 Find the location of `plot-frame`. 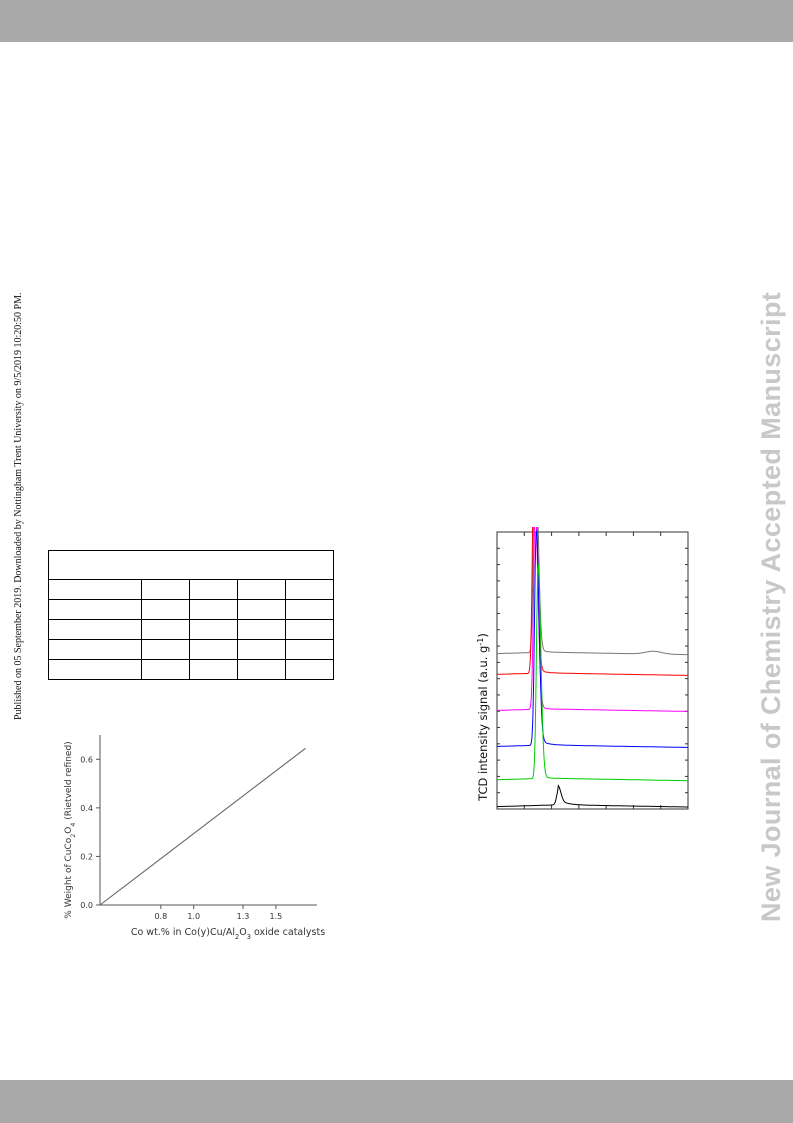

plot-frame is located at coordinates (592, 670).